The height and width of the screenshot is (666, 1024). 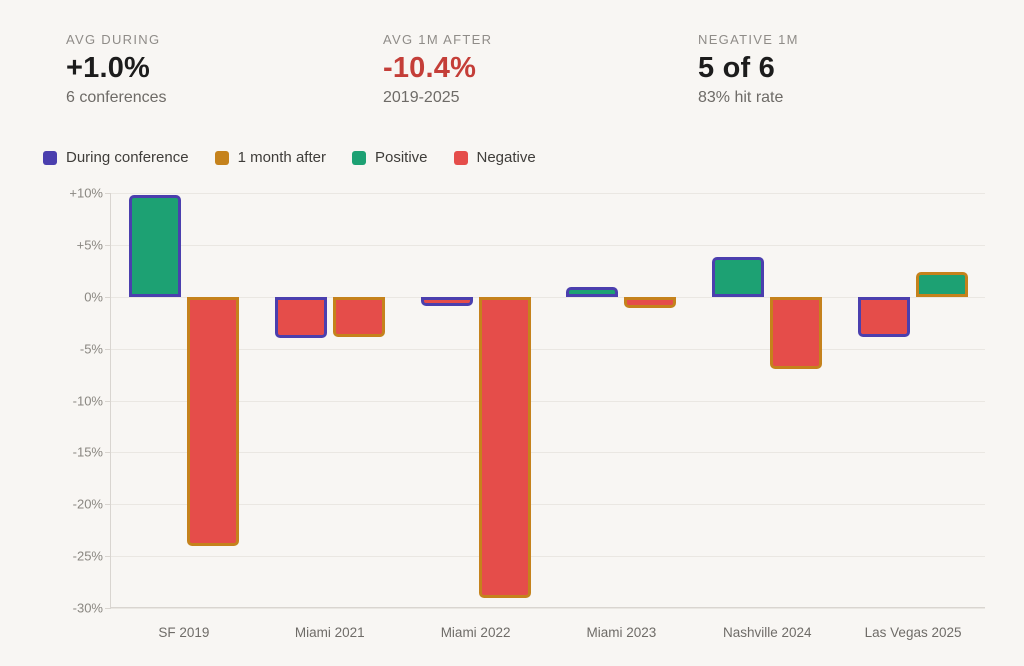 I want to click on stat-label: AVG DURING, so click(x=113, y=39).